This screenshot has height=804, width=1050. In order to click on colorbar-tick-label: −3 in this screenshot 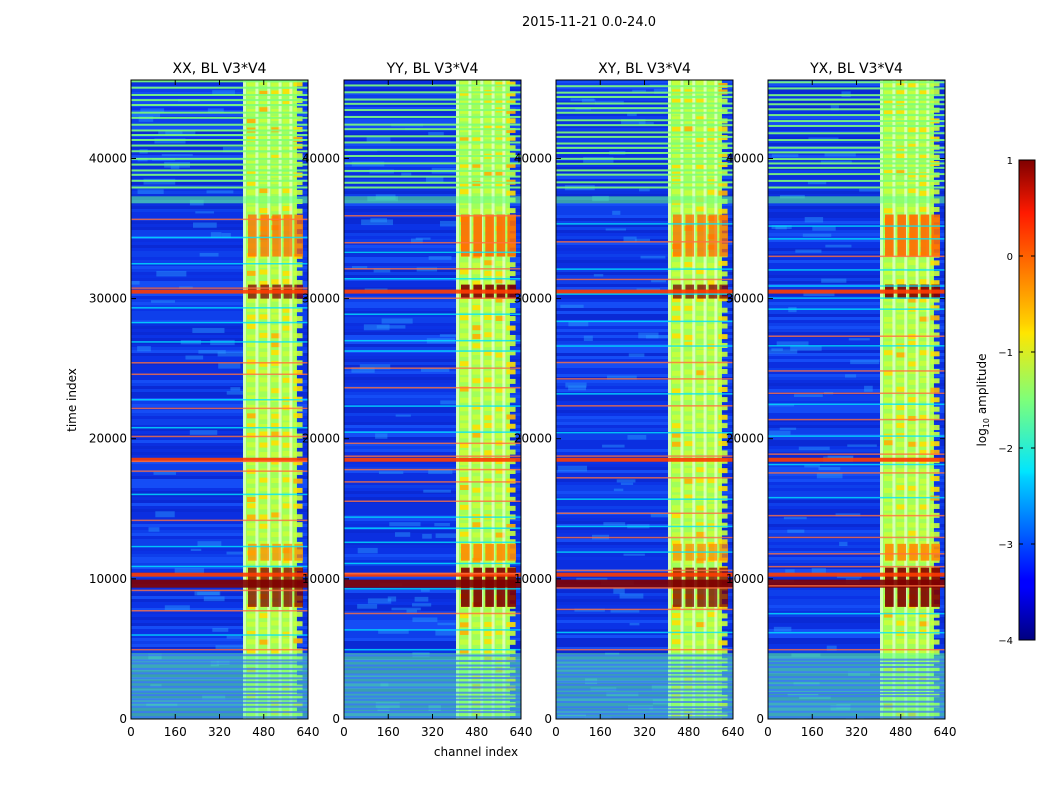, I will do `click(1005, 545)`.